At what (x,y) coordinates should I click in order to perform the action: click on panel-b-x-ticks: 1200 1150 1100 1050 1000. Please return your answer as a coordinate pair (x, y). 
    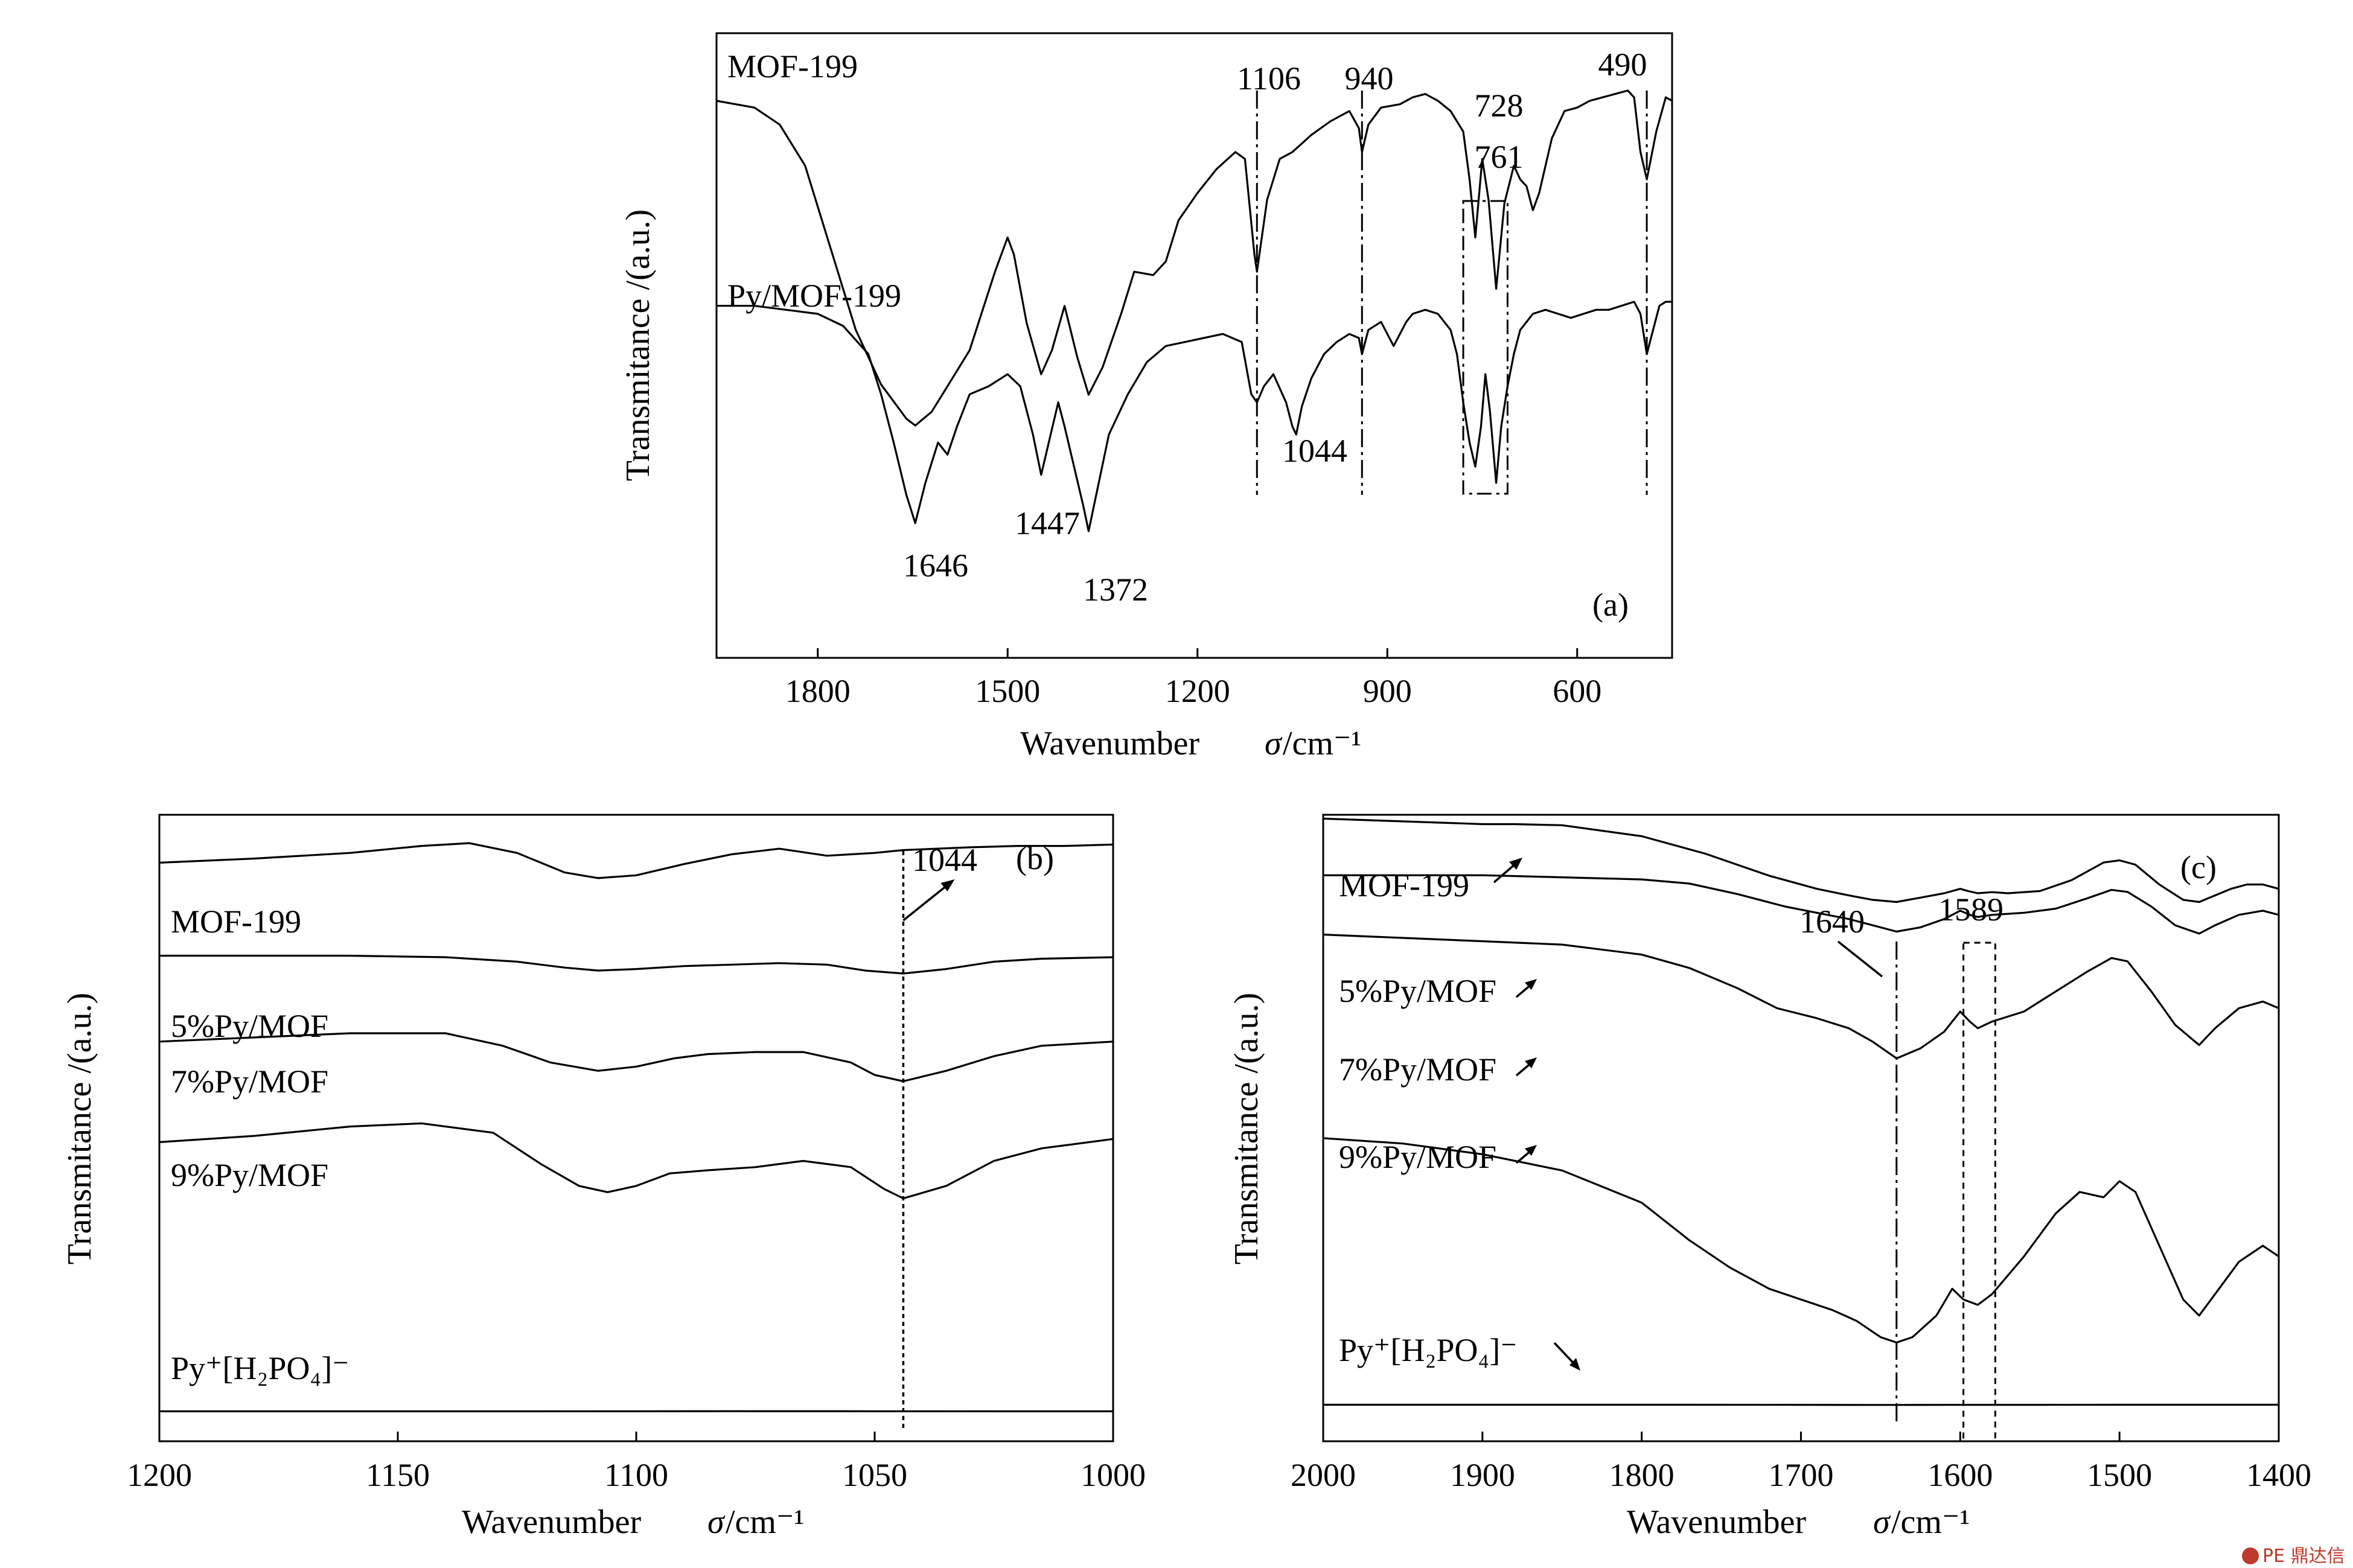
    Looking at the image, I should click on (636, 1463).